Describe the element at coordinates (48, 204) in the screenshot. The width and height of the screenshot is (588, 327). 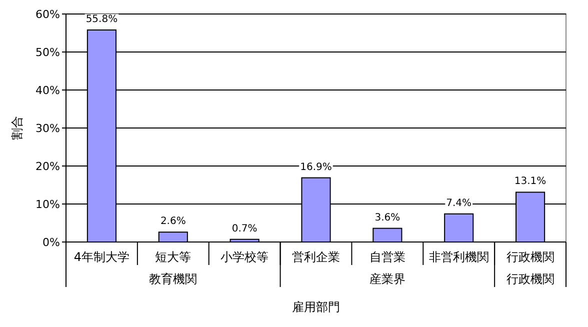
I see `y-tick-label: 10%` at that location.